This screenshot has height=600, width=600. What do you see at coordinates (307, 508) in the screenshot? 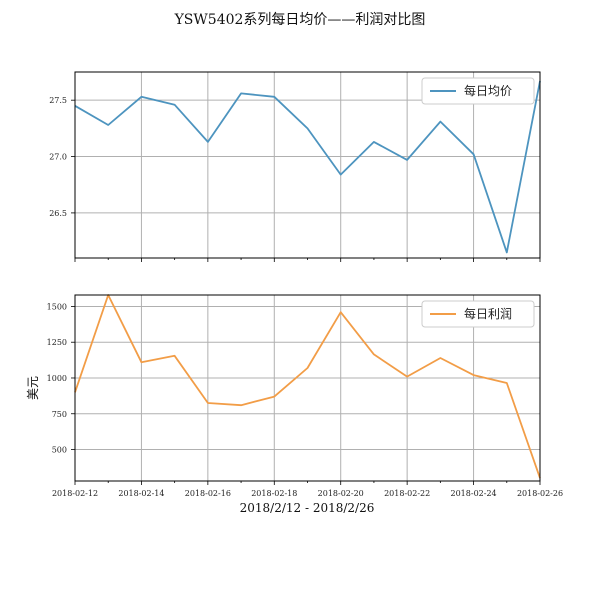
I see `x-axis-title: 2018/2/12 - 2018/2/26` at bounding box center [307, 508].